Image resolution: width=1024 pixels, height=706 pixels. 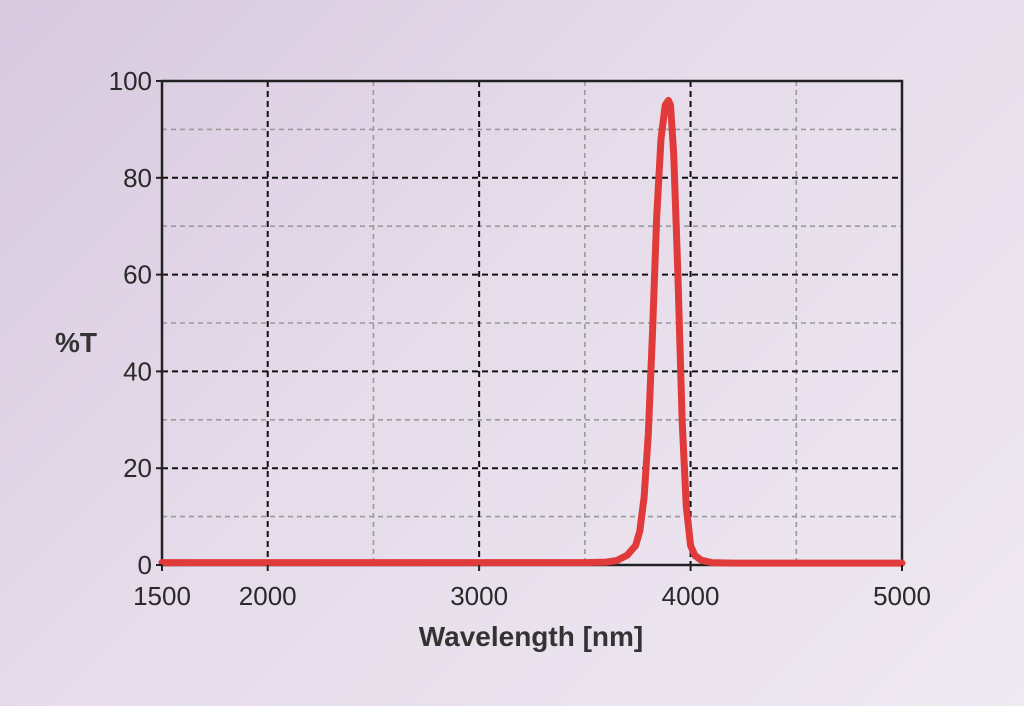 I want to click on x-tick-label: 2000, so click(x=268, y=596).